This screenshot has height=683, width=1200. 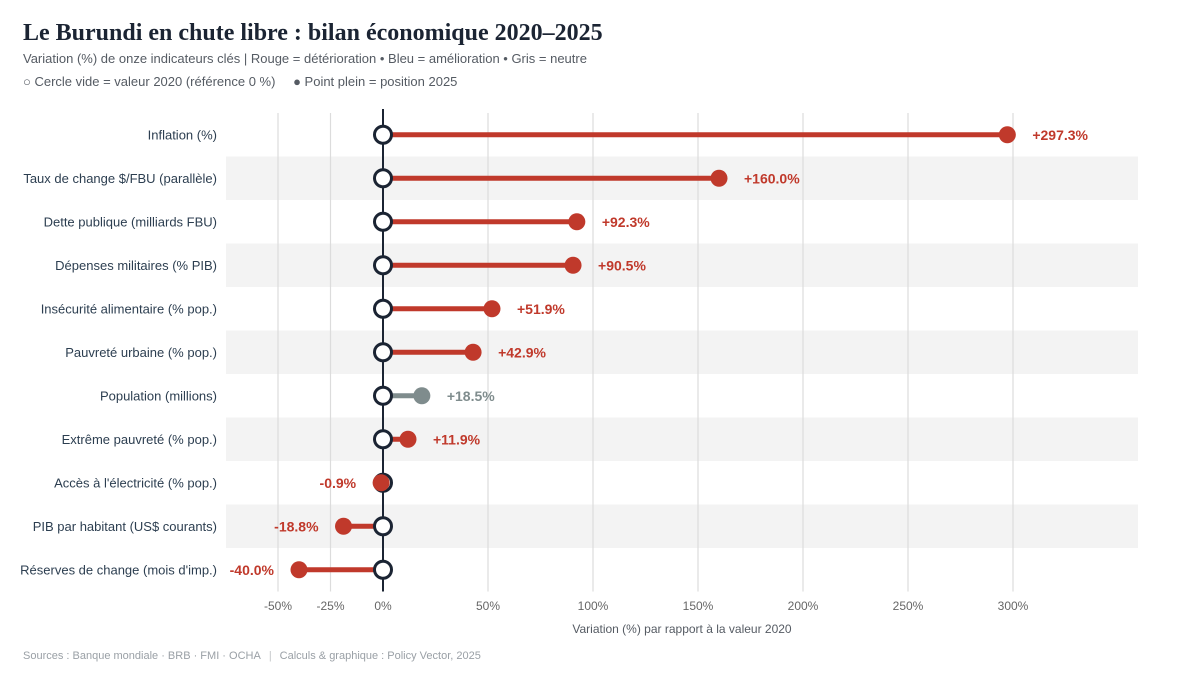 I want to click on category-label: Insécurité alimentaire (% pop.), so click(x=129, y=308).